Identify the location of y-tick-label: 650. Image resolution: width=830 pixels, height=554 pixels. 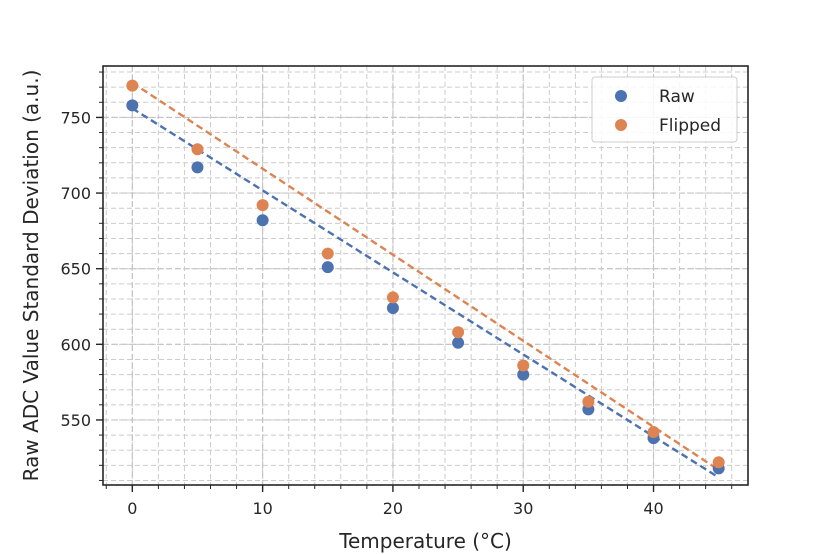
(75, 269).